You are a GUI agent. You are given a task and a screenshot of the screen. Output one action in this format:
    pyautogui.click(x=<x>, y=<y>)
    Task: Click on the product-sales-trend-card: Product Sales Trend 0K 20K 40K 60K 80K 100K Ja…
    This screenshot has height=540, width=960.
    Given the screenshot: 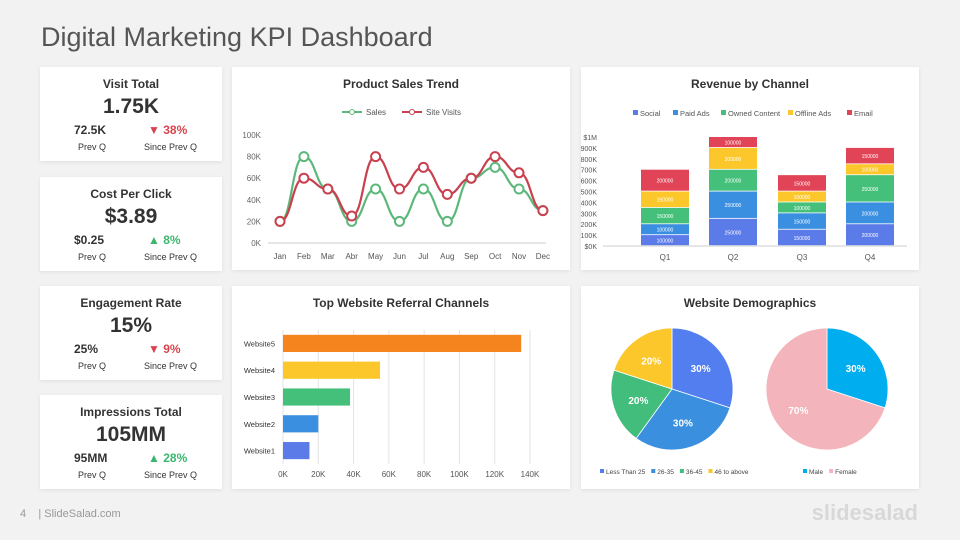 What is the action you would take?
    pyautogui.click(x=401, y=168)
    